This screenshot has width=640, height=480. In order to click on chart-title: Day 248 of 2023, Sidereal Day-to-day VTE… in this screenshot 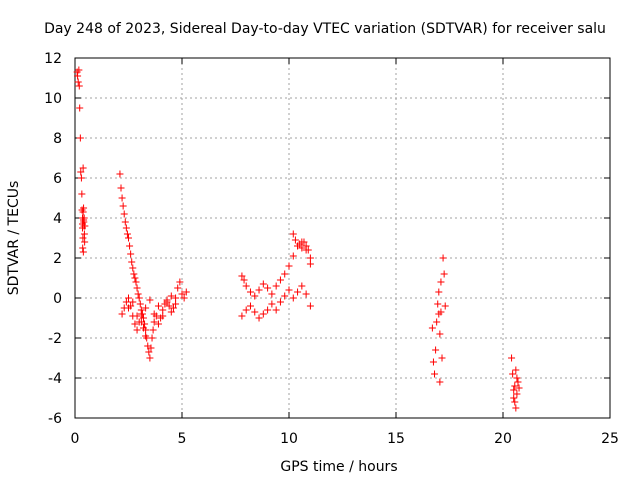, I will do `click(325, 29)`.